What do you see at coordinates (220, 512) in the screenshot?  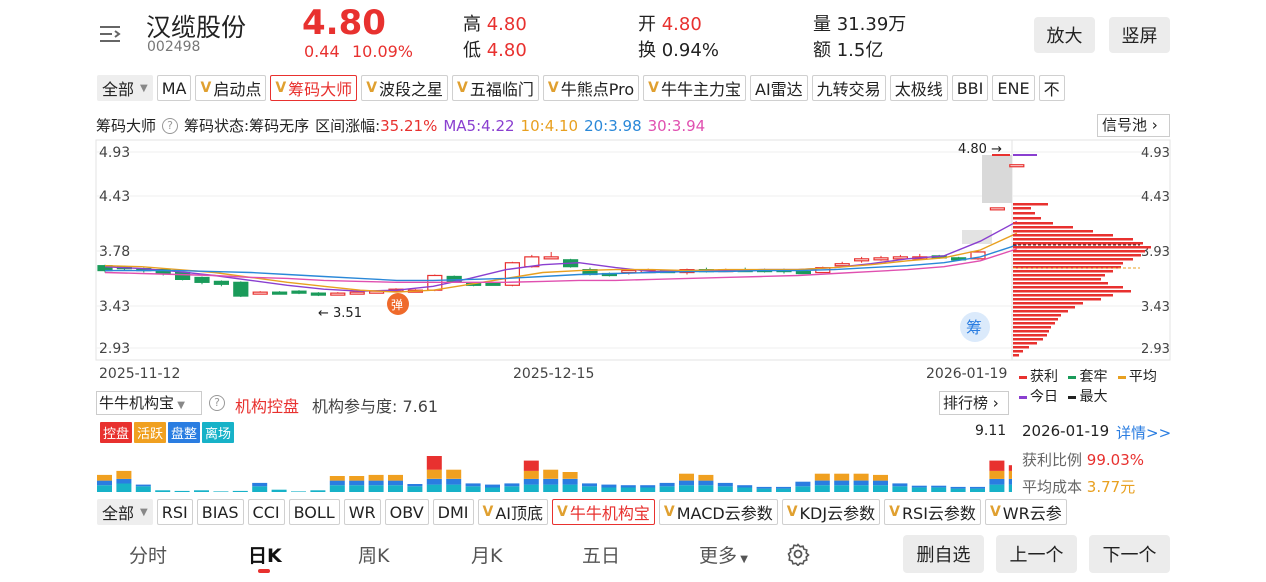 I see `subtab-bias: BIAS` at bounding box center [220, 512].